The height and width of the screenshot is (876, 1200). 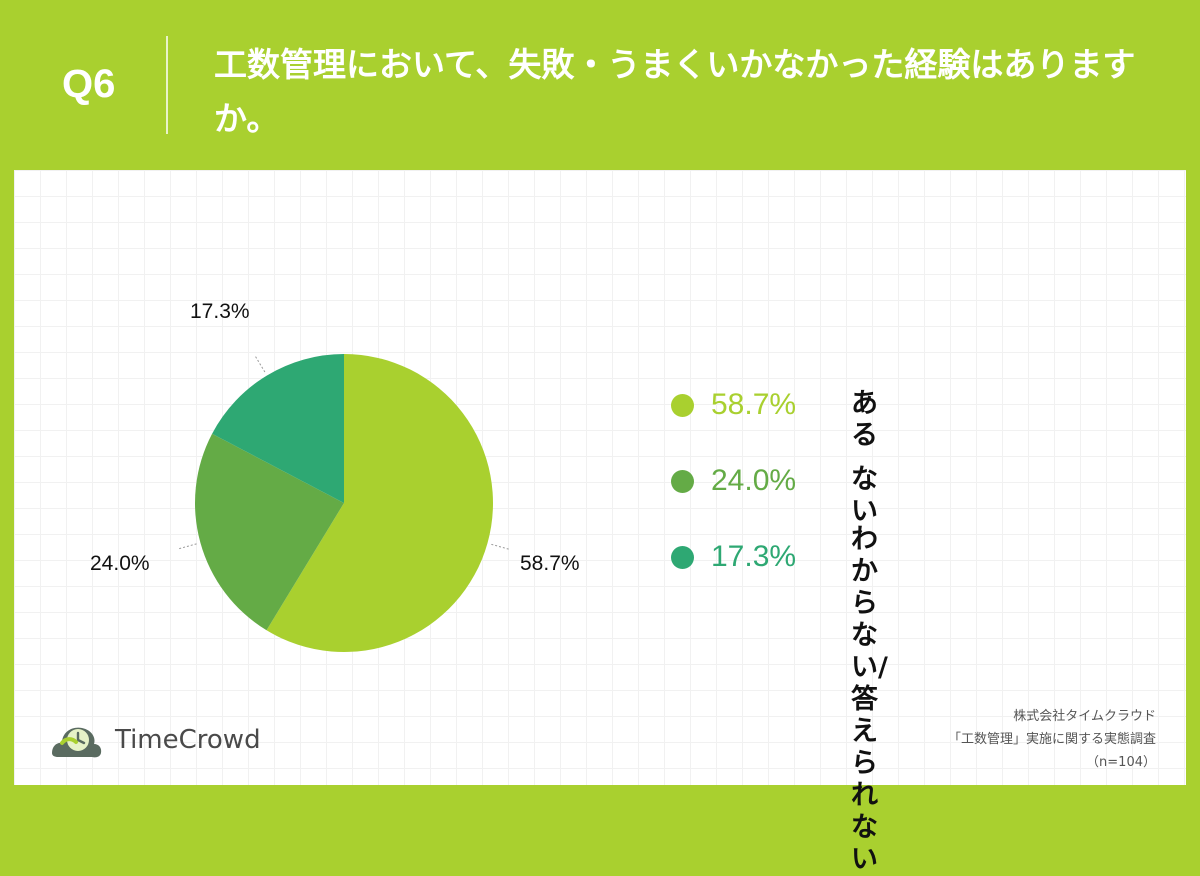 I want to click on question-number: Q6, so click(x=89, y=84).